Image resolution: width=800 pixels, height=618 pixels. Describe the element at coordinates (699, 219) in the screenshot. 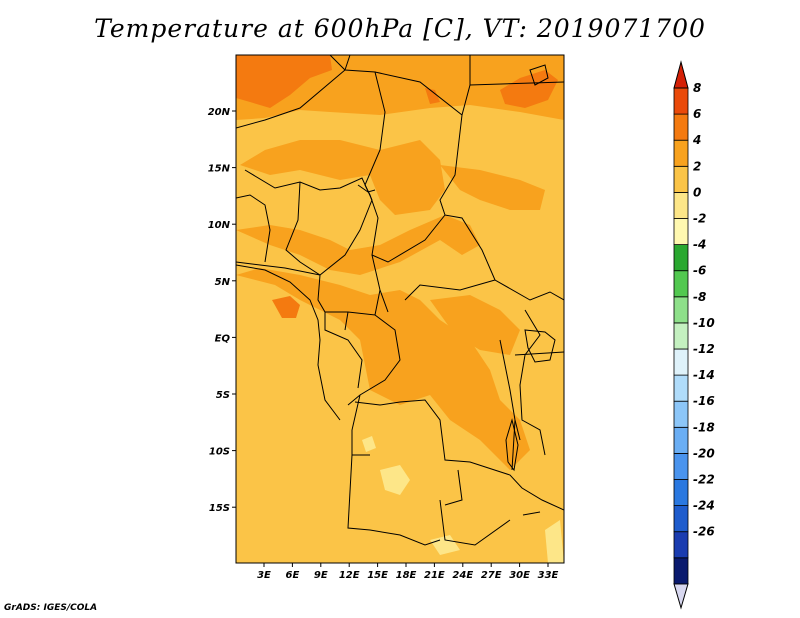

I see `colorbar-label: -2` at that location.